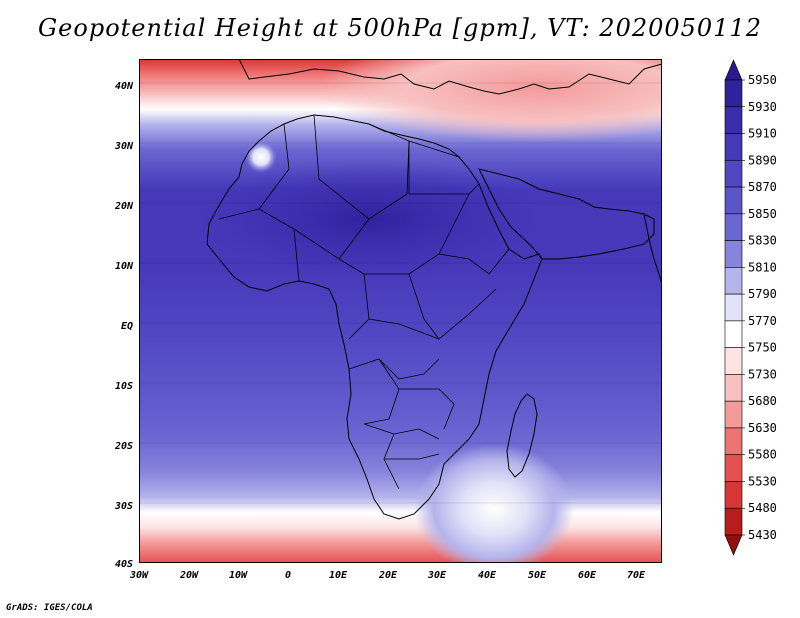  Describe the element at coordinates (261, 157) in the screenshot. I see `sahara-low-spot` at that location.